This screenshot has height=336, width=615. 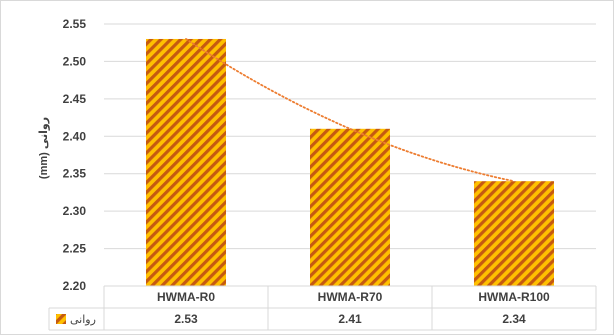 What do you see at coordinates (44, 148) in the screenshot?
I see `y-axis-label: (mm) روانی` at bounding box center [44, 148].